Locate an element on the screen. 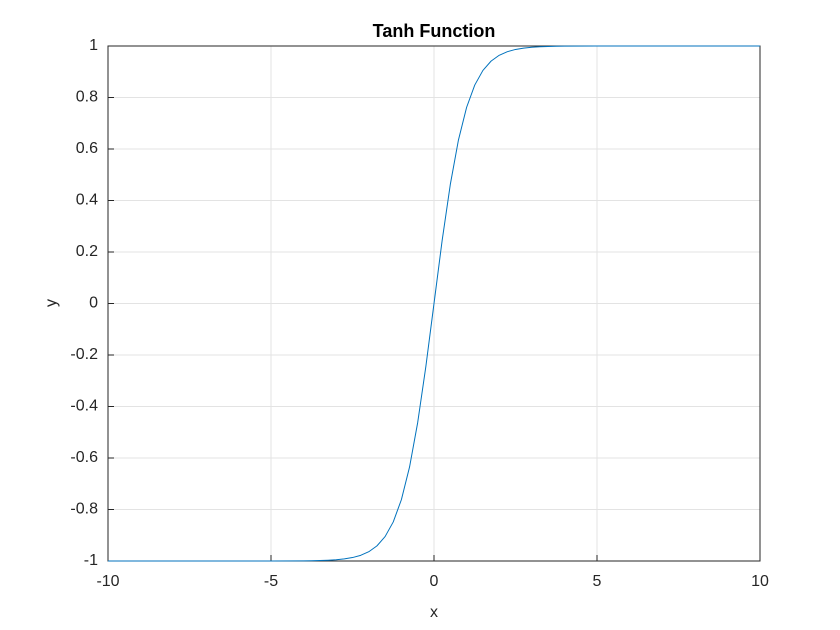 This screenshot has width=840, height=630. y-axis-label: y is located at coordinates (51, 303).